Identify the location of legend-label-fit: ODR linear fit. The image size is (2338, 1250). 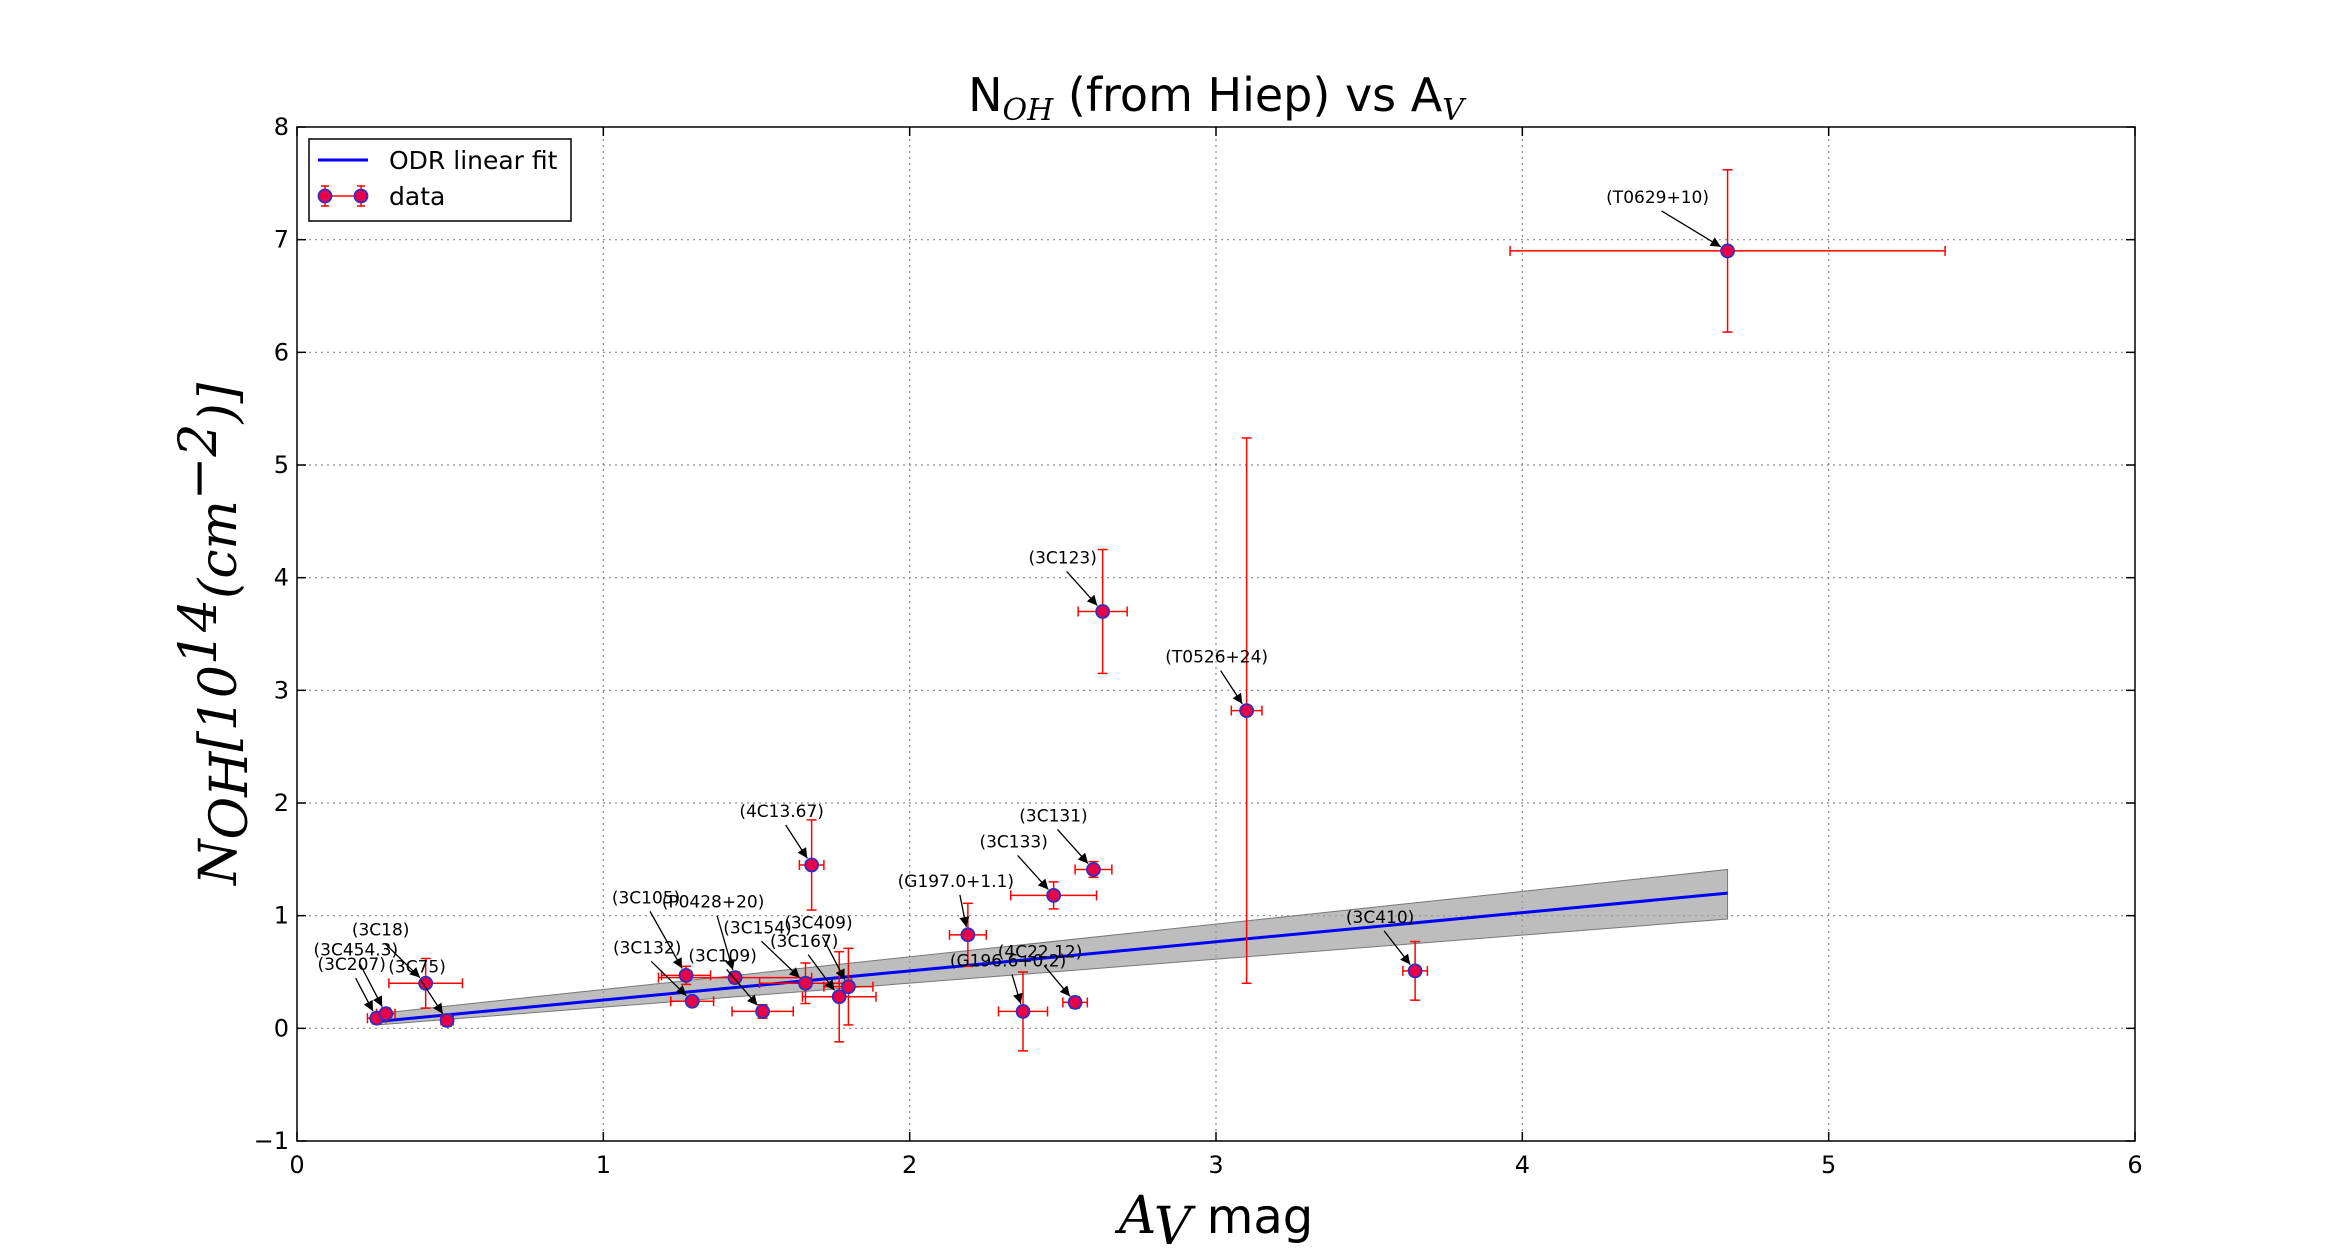
(473, 160).